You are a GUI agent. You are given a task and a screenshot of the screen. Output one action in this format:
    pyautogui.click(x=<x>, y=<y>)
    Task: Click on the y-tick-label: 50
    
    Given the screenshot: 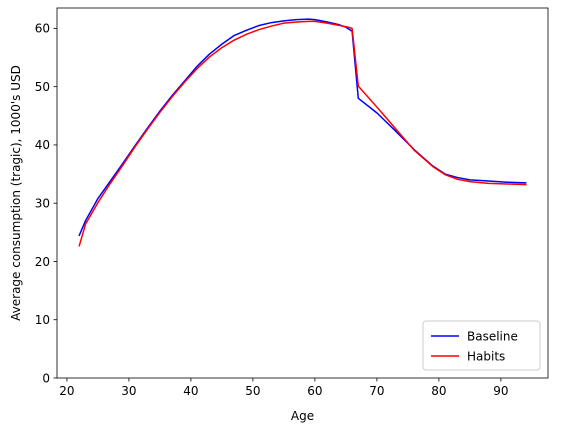 What is the action you would take?
    pyautogui.click(x=42, y=87)
    